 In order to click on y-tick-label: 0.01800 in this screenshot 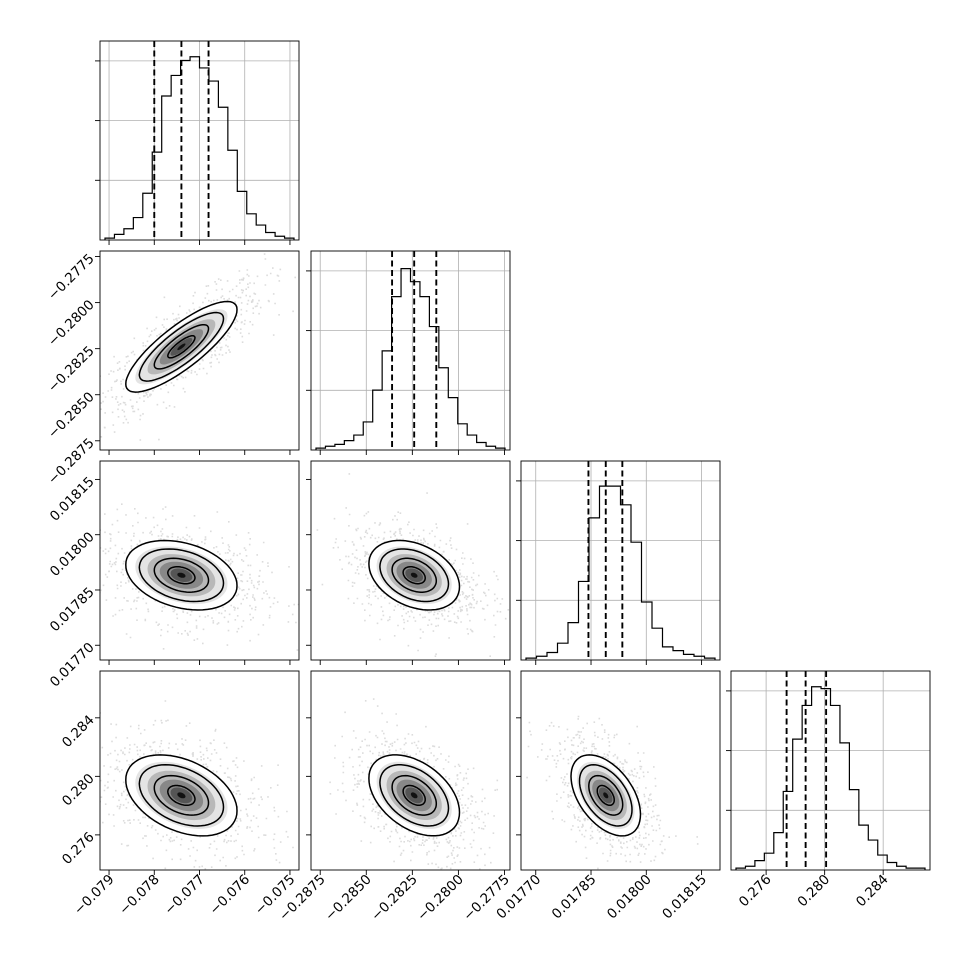, I will do `click(72, 554)`.